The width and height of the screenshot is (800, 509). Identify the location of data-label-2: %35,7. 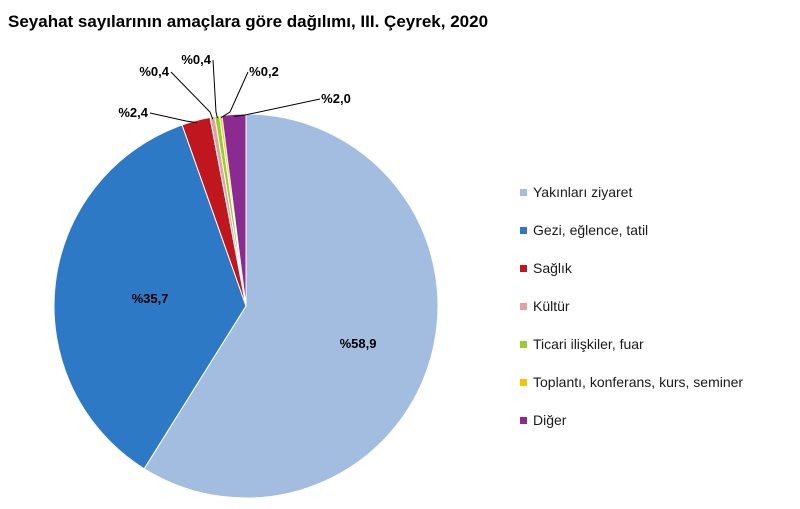
(150, 298).